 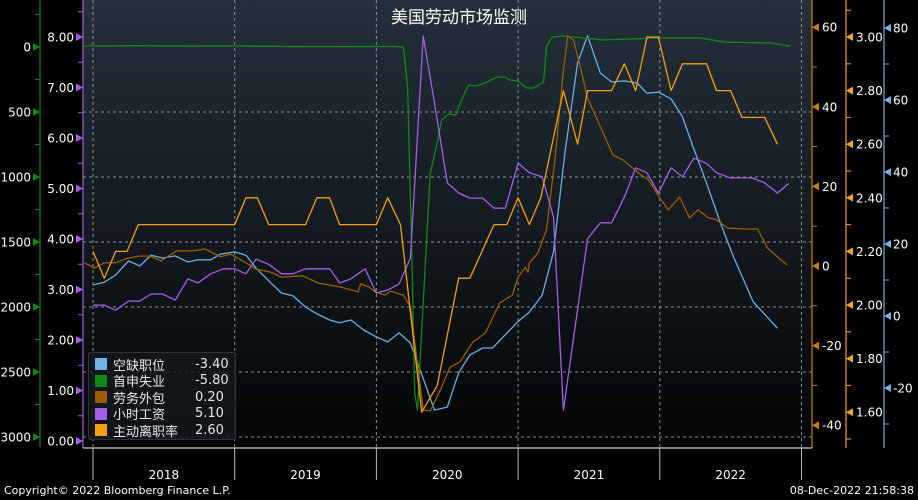 I want to click on tick-label: 500, so click(x=19, y=113).